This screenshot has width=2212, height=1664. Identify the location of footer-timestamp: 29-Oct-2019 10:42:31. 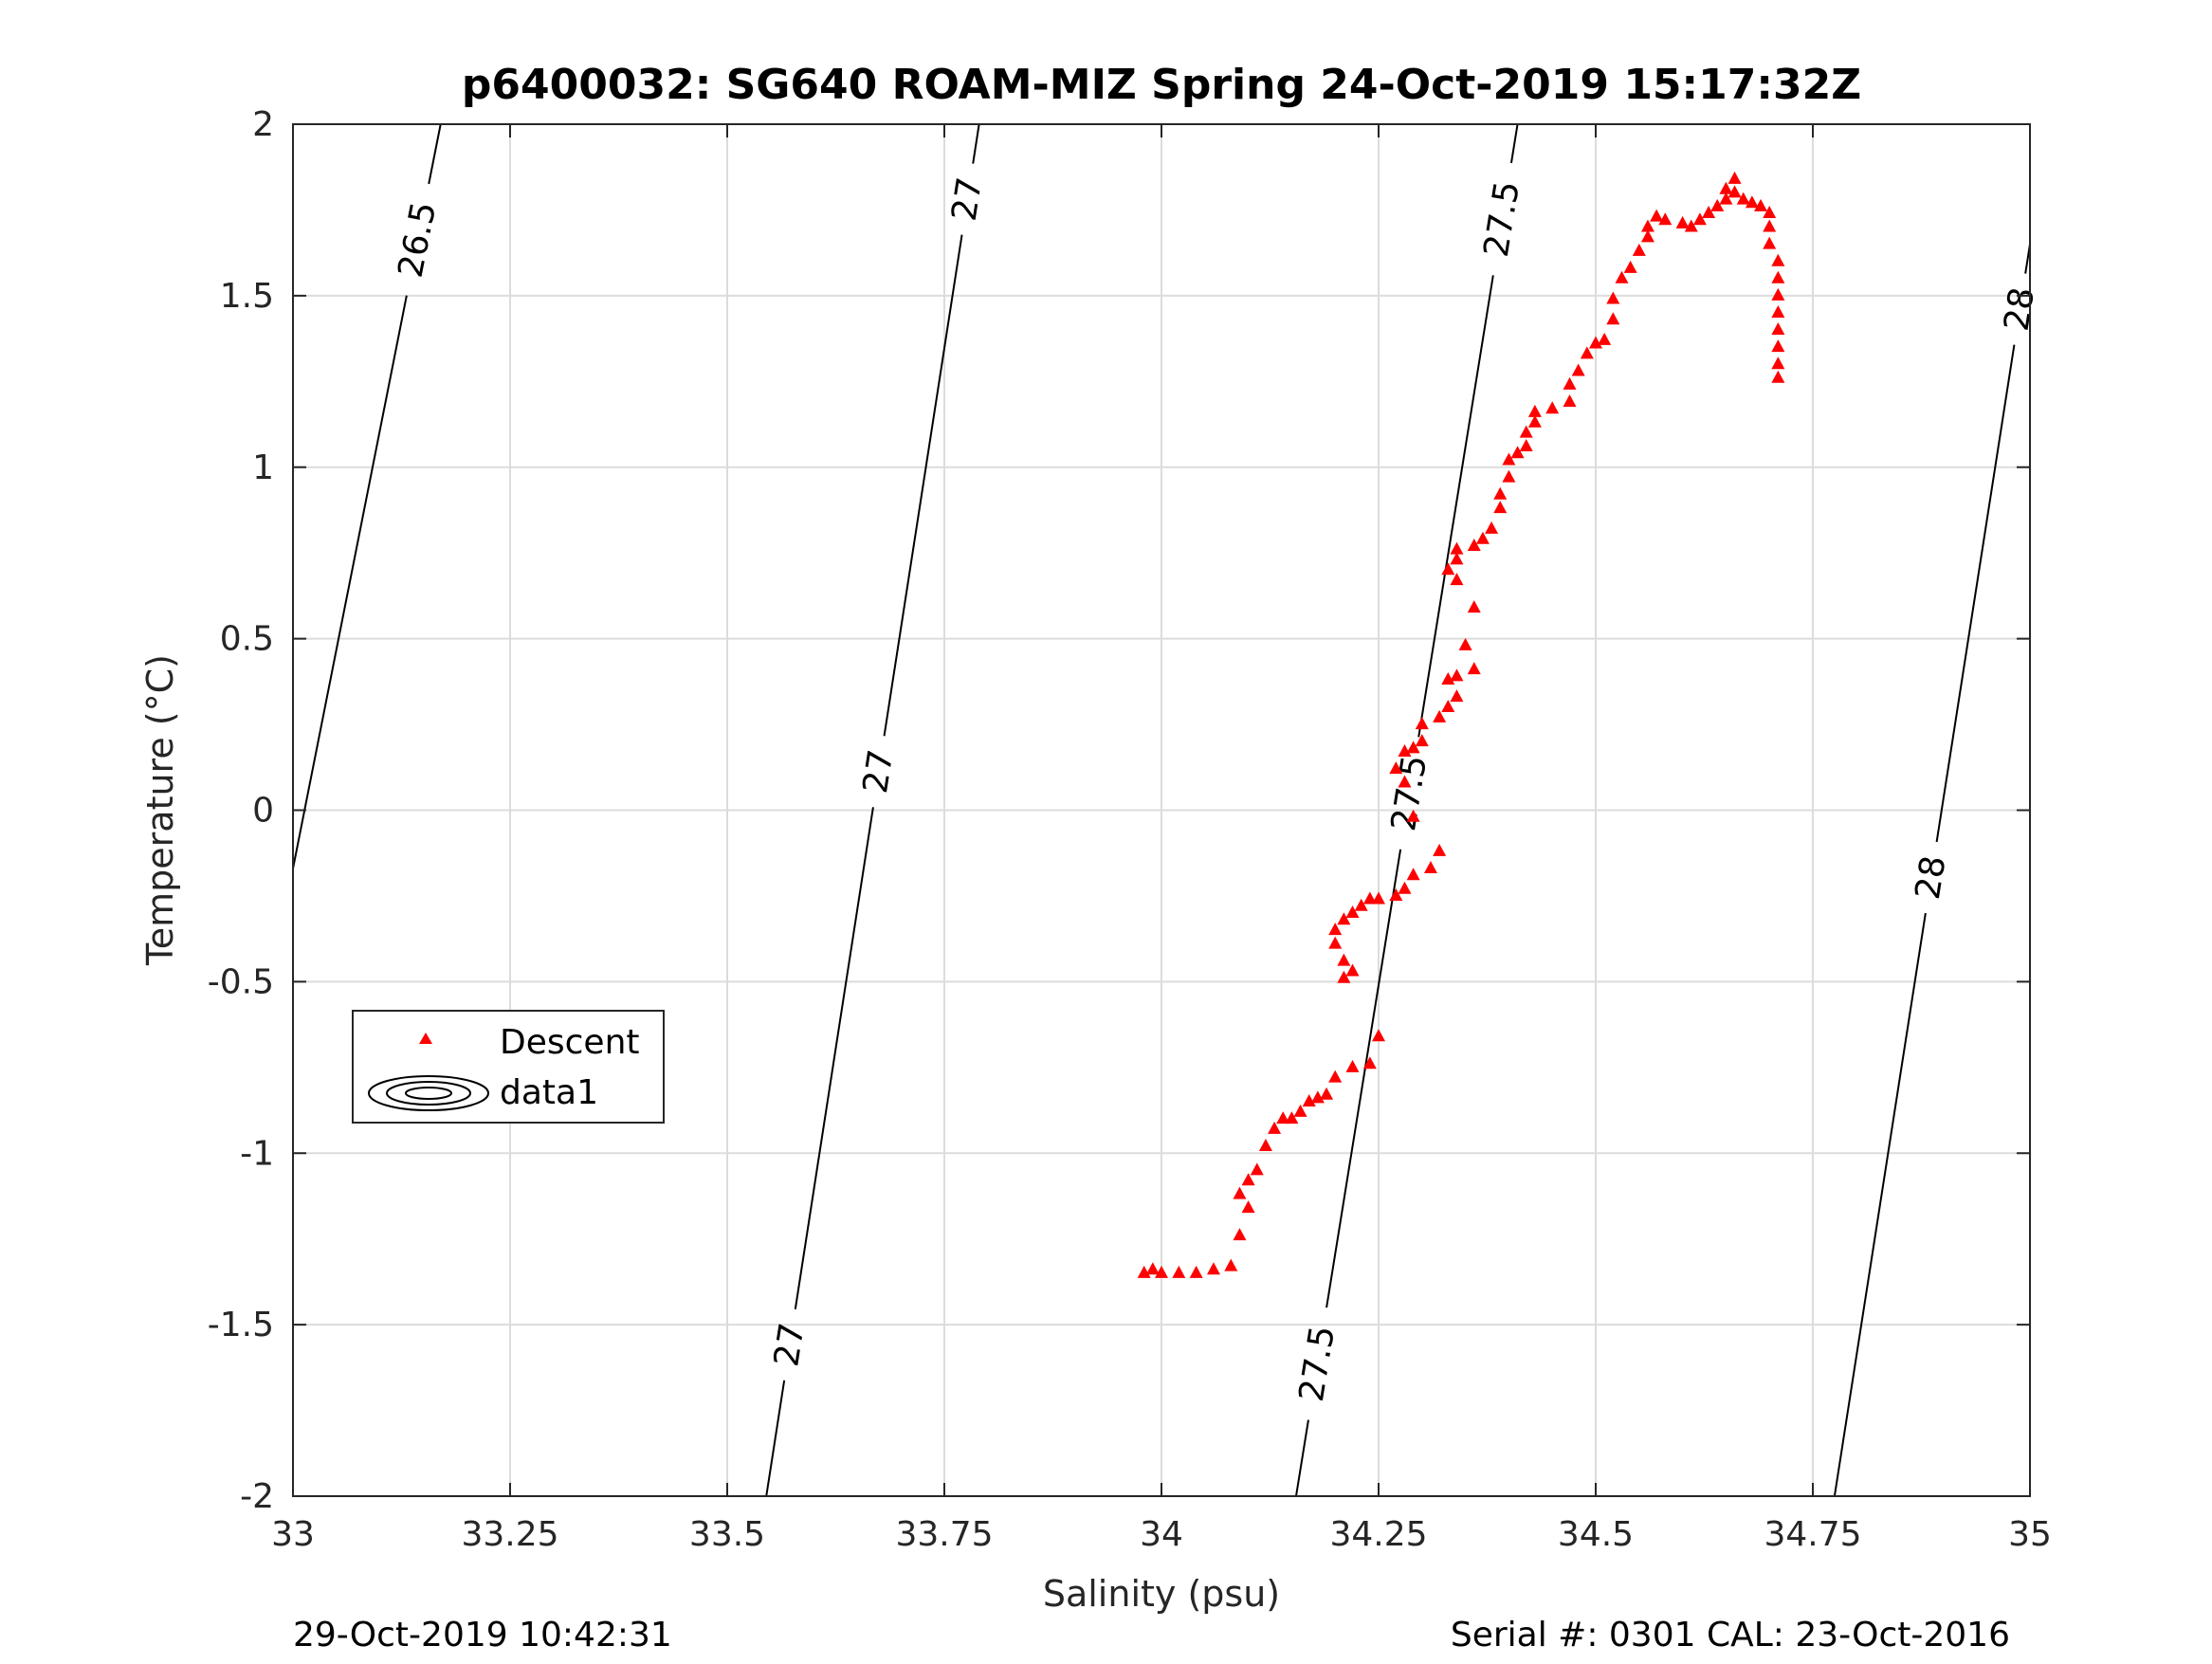
(482, 1635).